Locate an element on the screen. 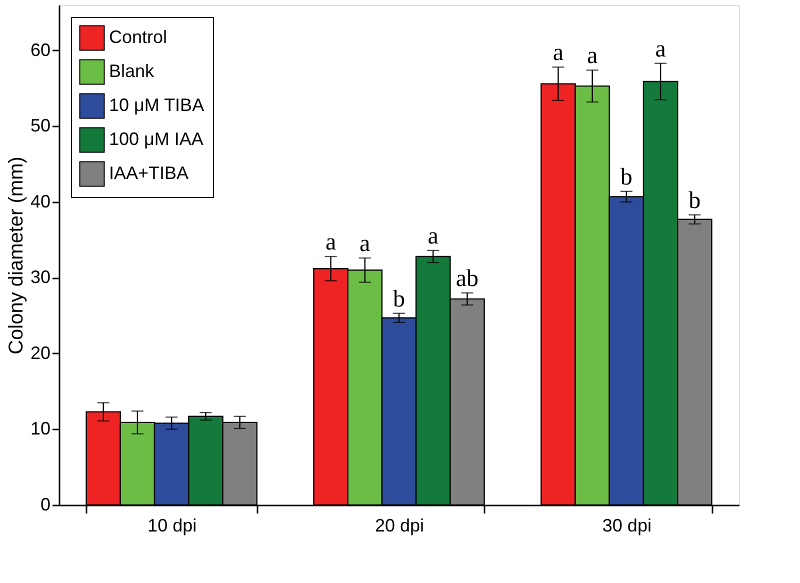  x-tick-label: 30 dpi is located at coordinates (627, 526).